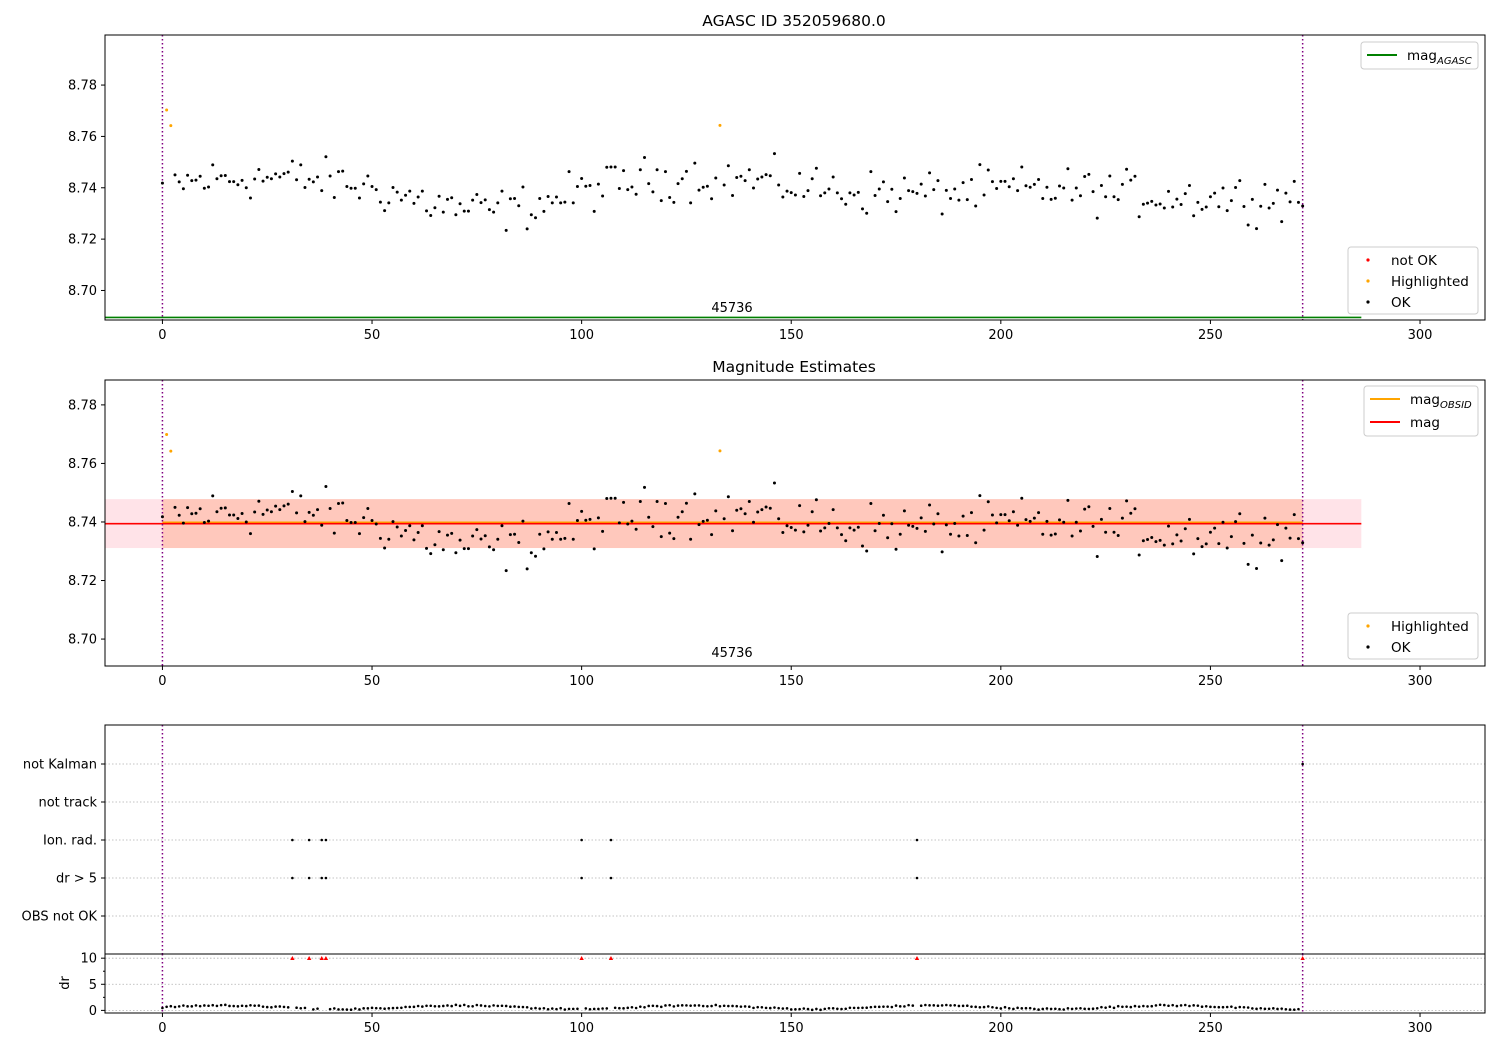 This screenshot has height=1050, width=1500. What do you see at coordinates (1210, 681) in the screenshot?
I see `panel-2-x-tick-label: 250` at bounding box center [1210, 681].